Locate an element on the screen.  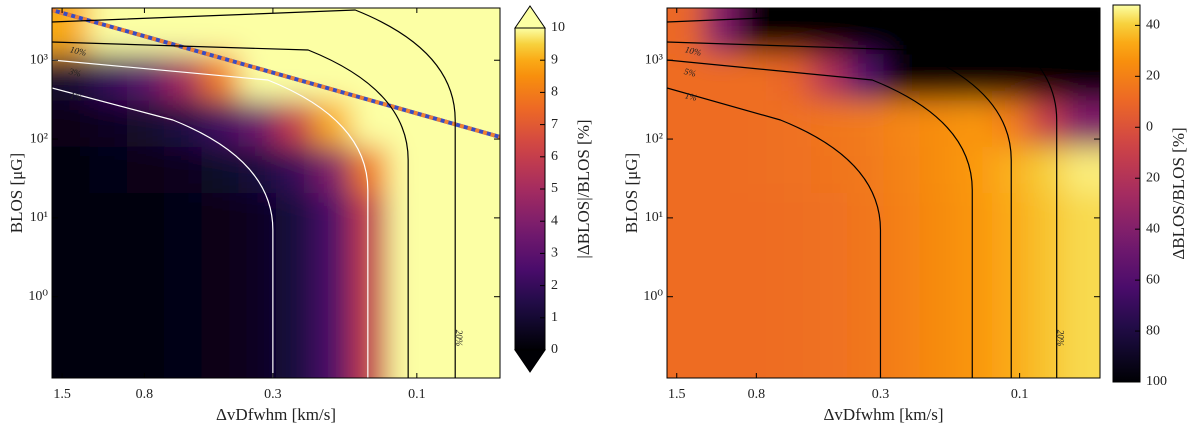
colorbar-tick-label: 20 is located at coordinates (1153, 76).